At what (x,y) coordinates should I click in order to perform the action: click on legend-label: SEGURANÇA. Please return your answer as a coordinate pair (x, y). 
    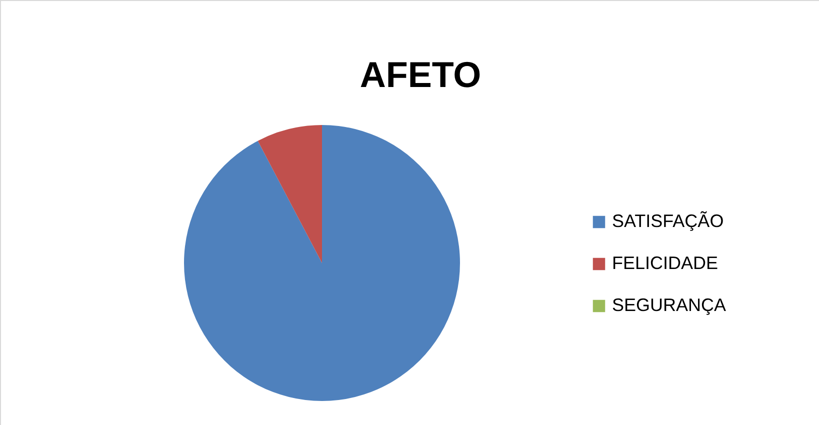
    Looking at the image, I should click on (669, 305).